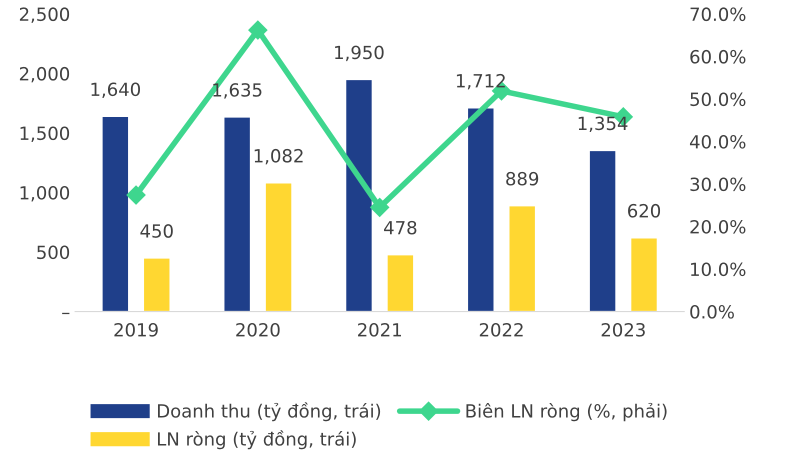  What do you see at coordinates (501, 329) in the screenshot?
I see `x-tick-label: 2022` at bounding box center [501, 329].